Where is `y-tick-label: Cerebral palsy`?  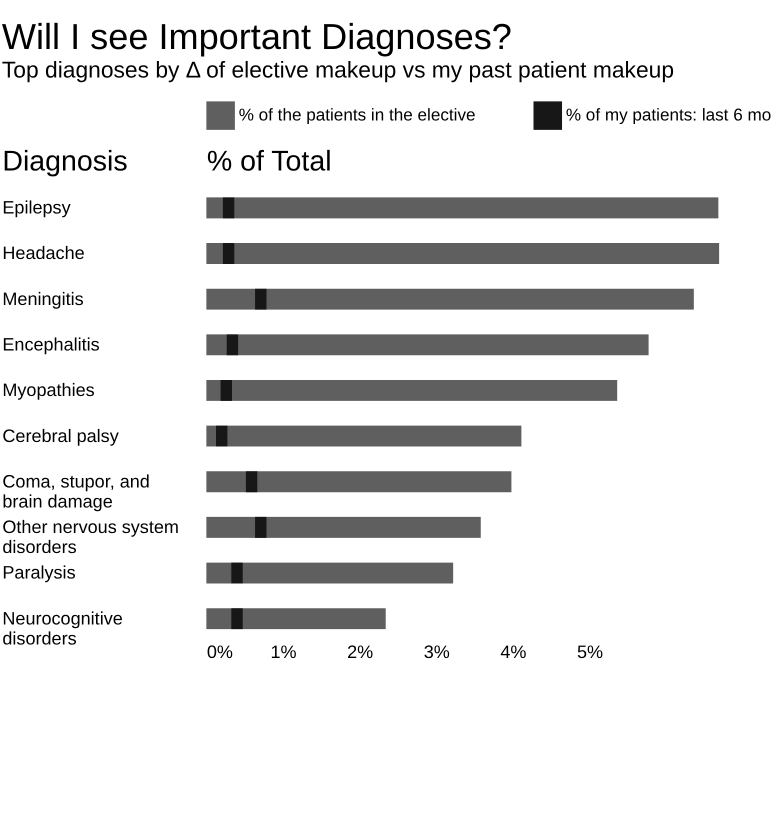 y-tick-label: Cerebral palsy is located at coordinates (60, 436).